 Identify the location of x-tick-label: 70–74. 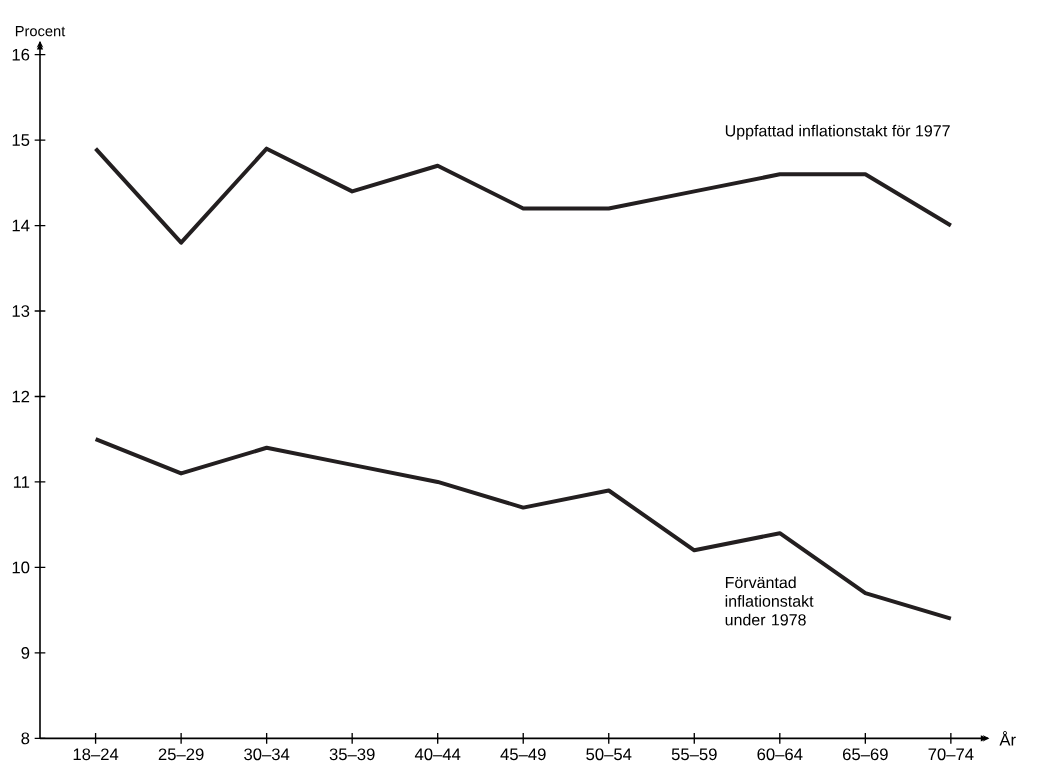
(951, 754).